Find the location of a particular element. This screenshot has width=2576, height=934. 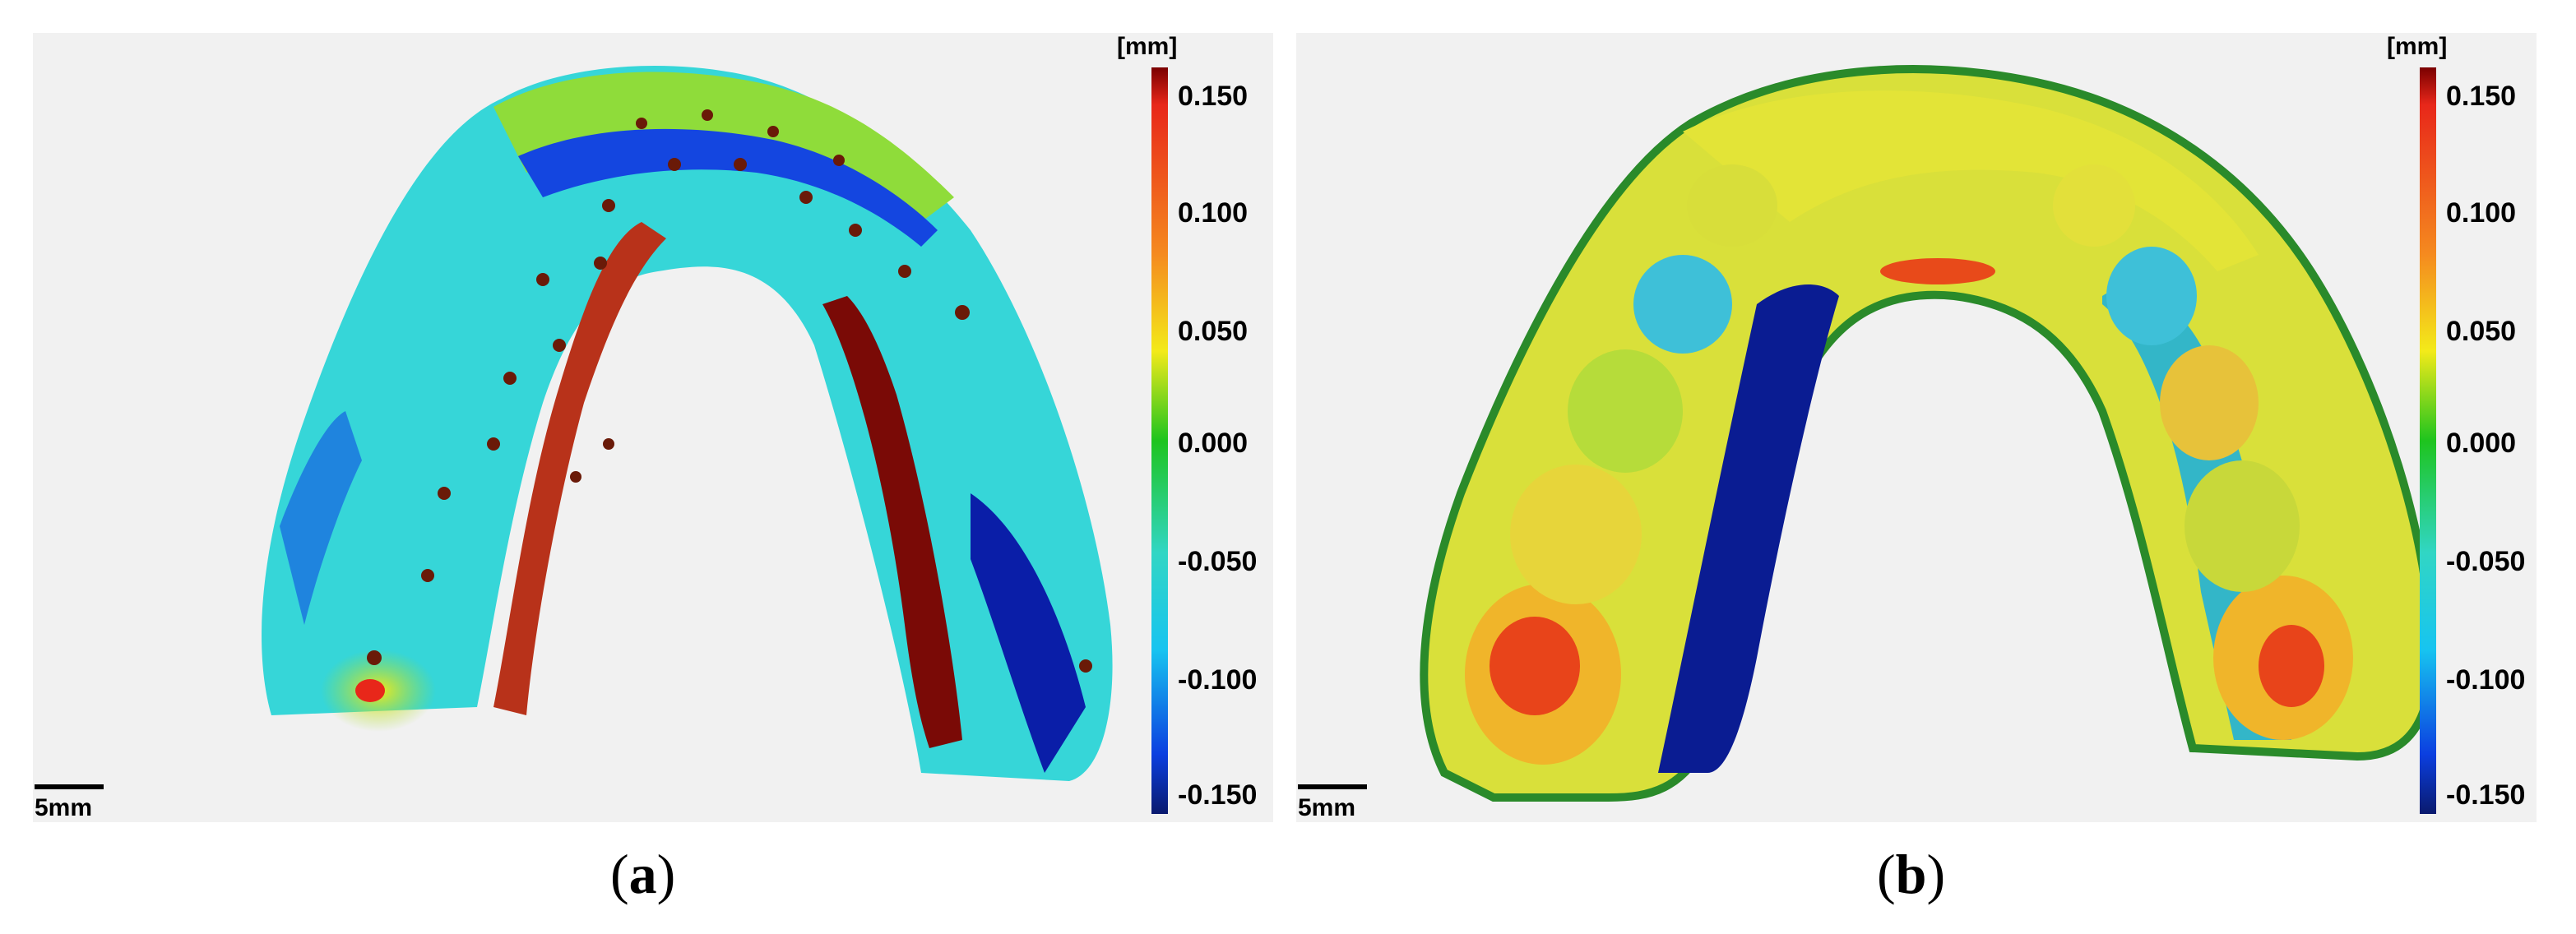

right-teeth is located at coordinates (2203, 452).